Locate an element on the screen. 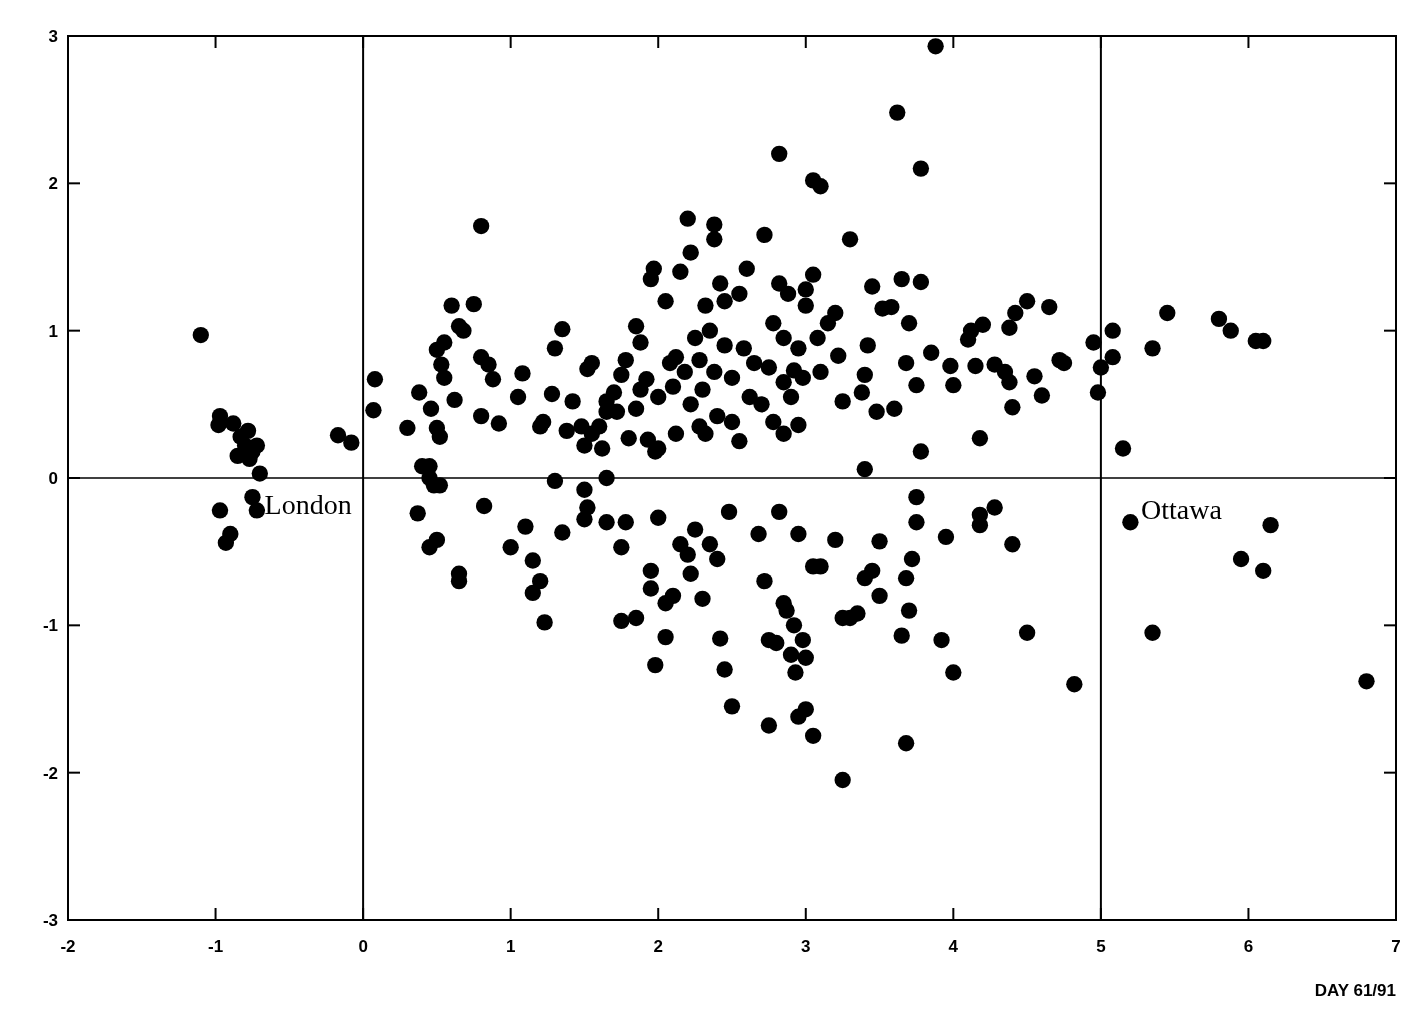 The image size is (1402, 1014). annotation: London is located at coordinates (308, 505).